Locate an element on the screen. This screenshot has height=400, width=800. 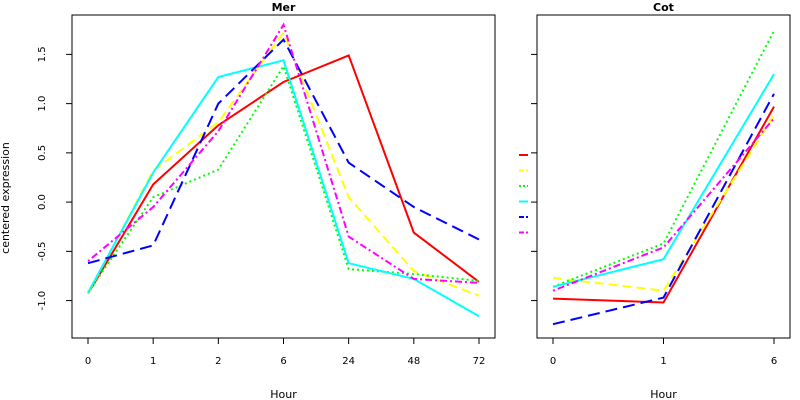
y-tick-label: 0.5 is located at coordinates (42, 153).